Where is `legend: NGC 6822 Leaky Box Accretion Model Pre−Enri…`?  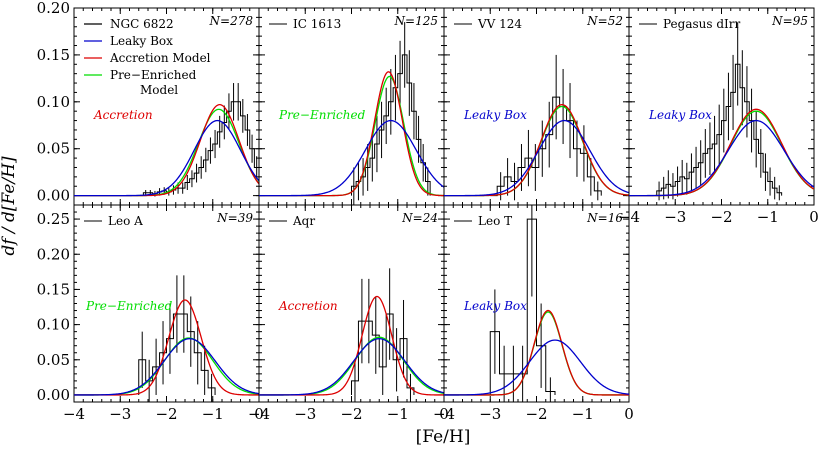
legend: NGC 6822 Leaky Box Accretion Model Pre−Enri… is located at coordinates (147, 57).